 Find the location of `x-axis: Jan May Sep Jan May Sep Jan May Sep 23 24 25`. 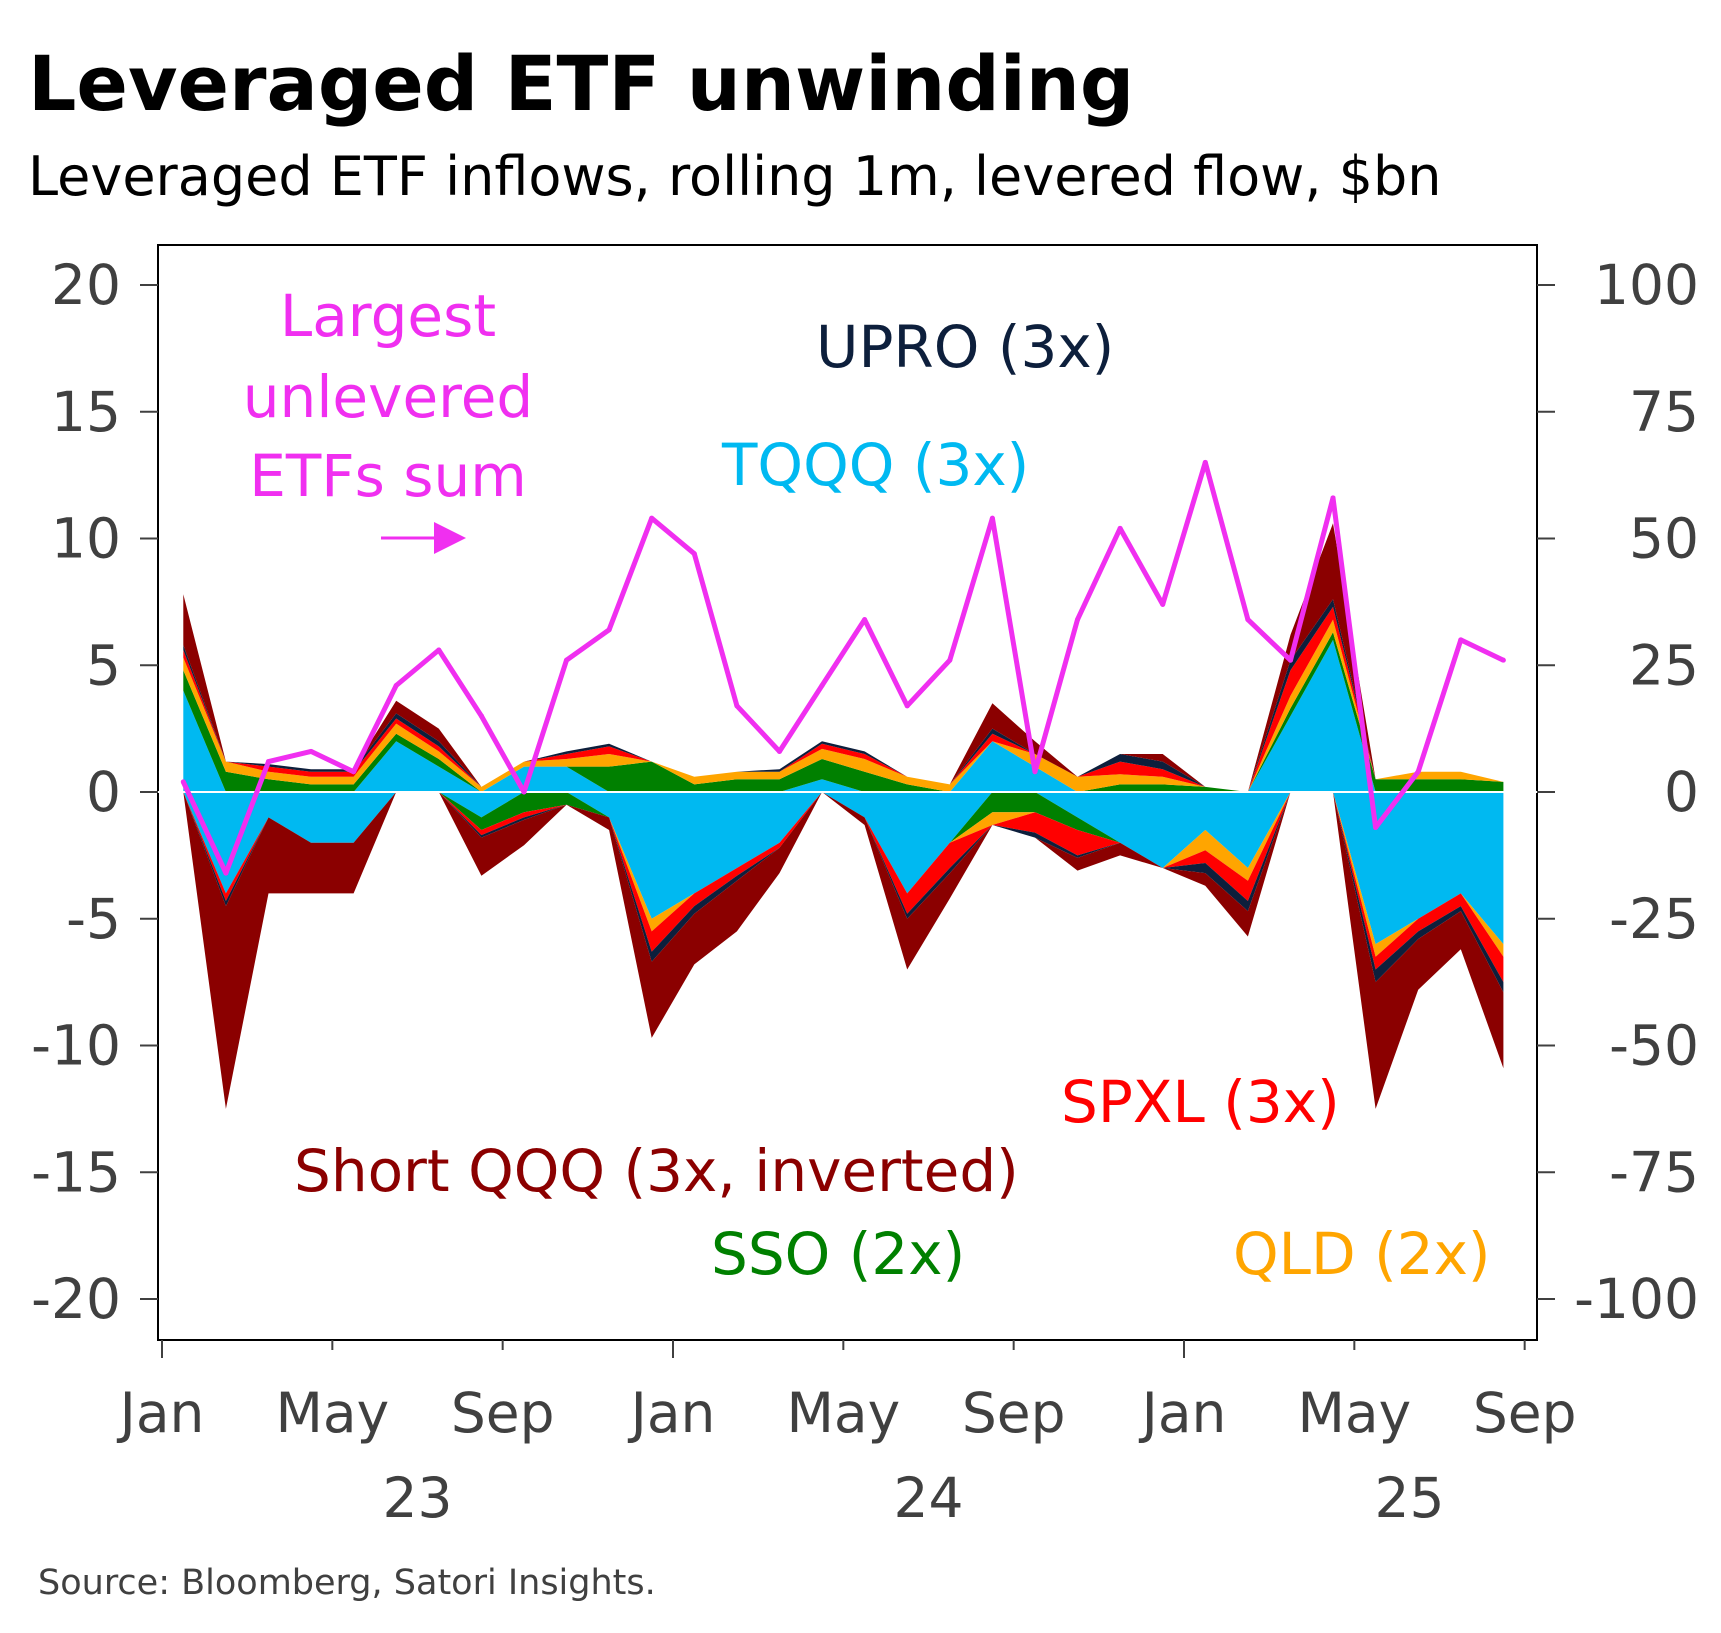

x-axis: Jan May Sep Jan May Sep Jan May Sep 23 24 25 is located at coordinates (847, 1435).